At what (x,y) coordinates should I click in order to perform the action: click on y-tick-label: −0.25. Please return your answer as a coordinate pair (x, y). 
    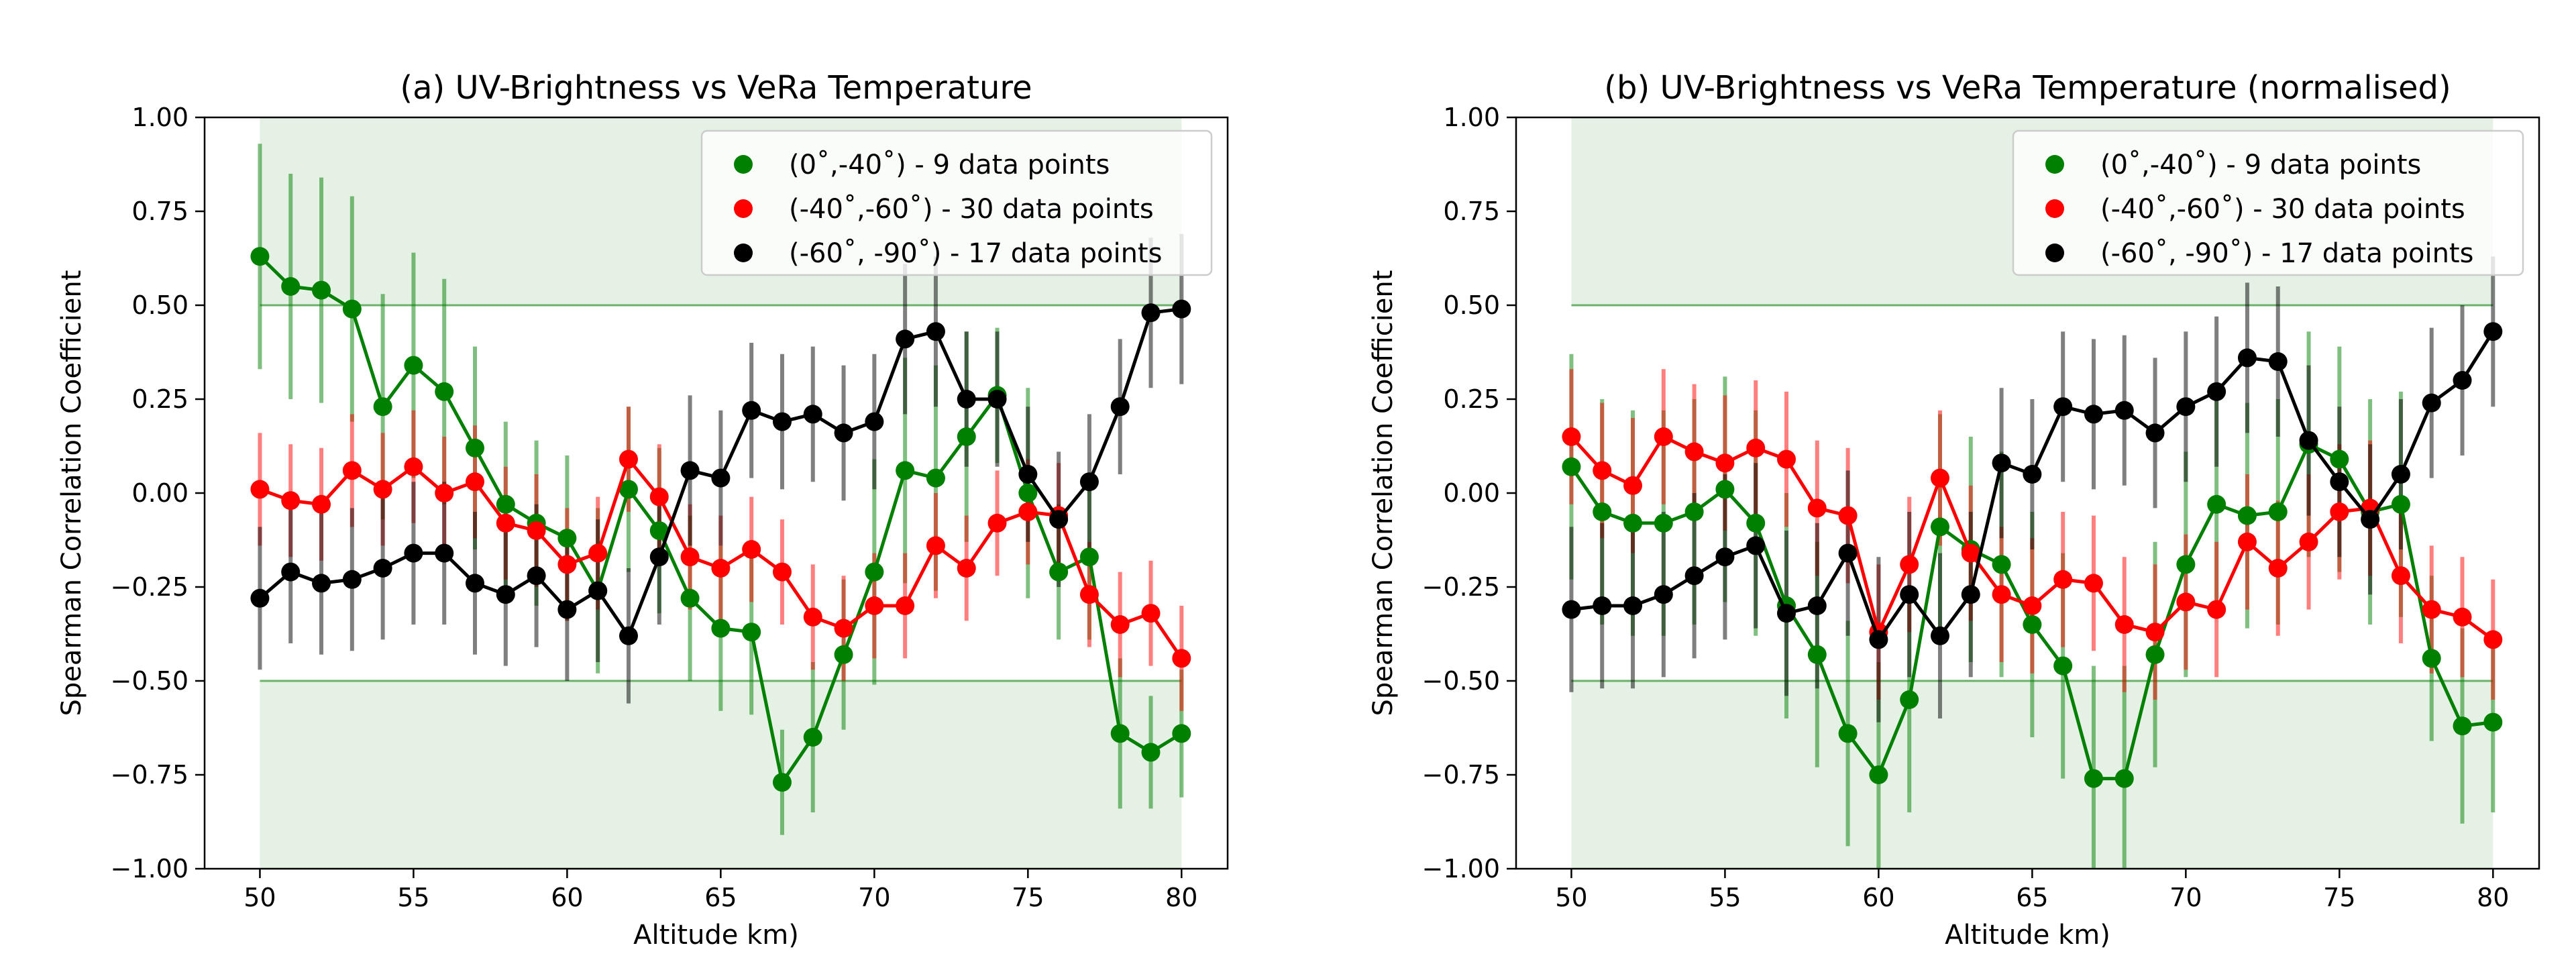
    Looking at the image, I should click on (150, 587).